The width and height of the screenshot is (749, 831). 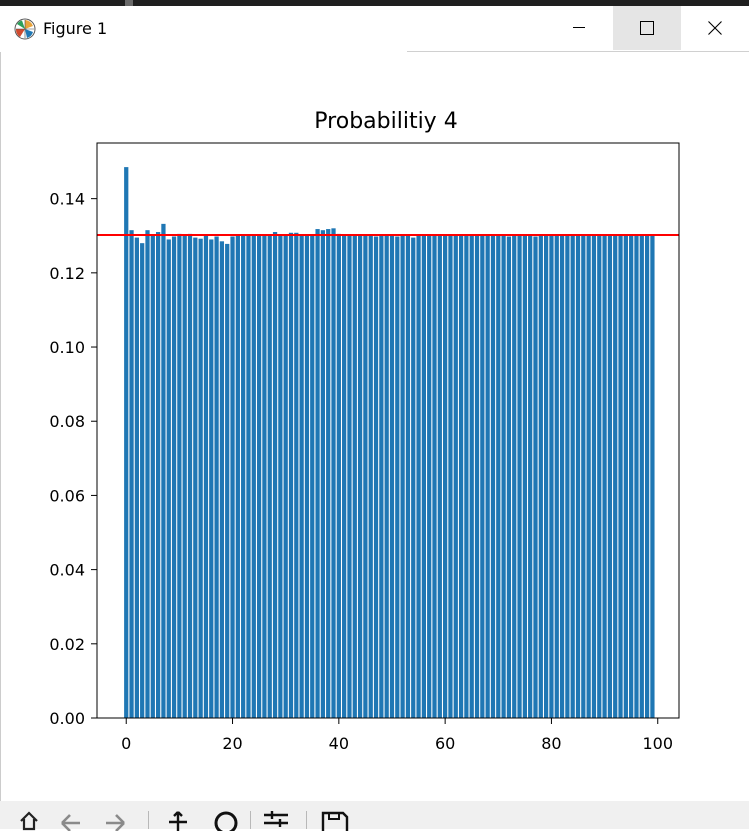 I want to click on back-icon, so click(x=70, y=822).